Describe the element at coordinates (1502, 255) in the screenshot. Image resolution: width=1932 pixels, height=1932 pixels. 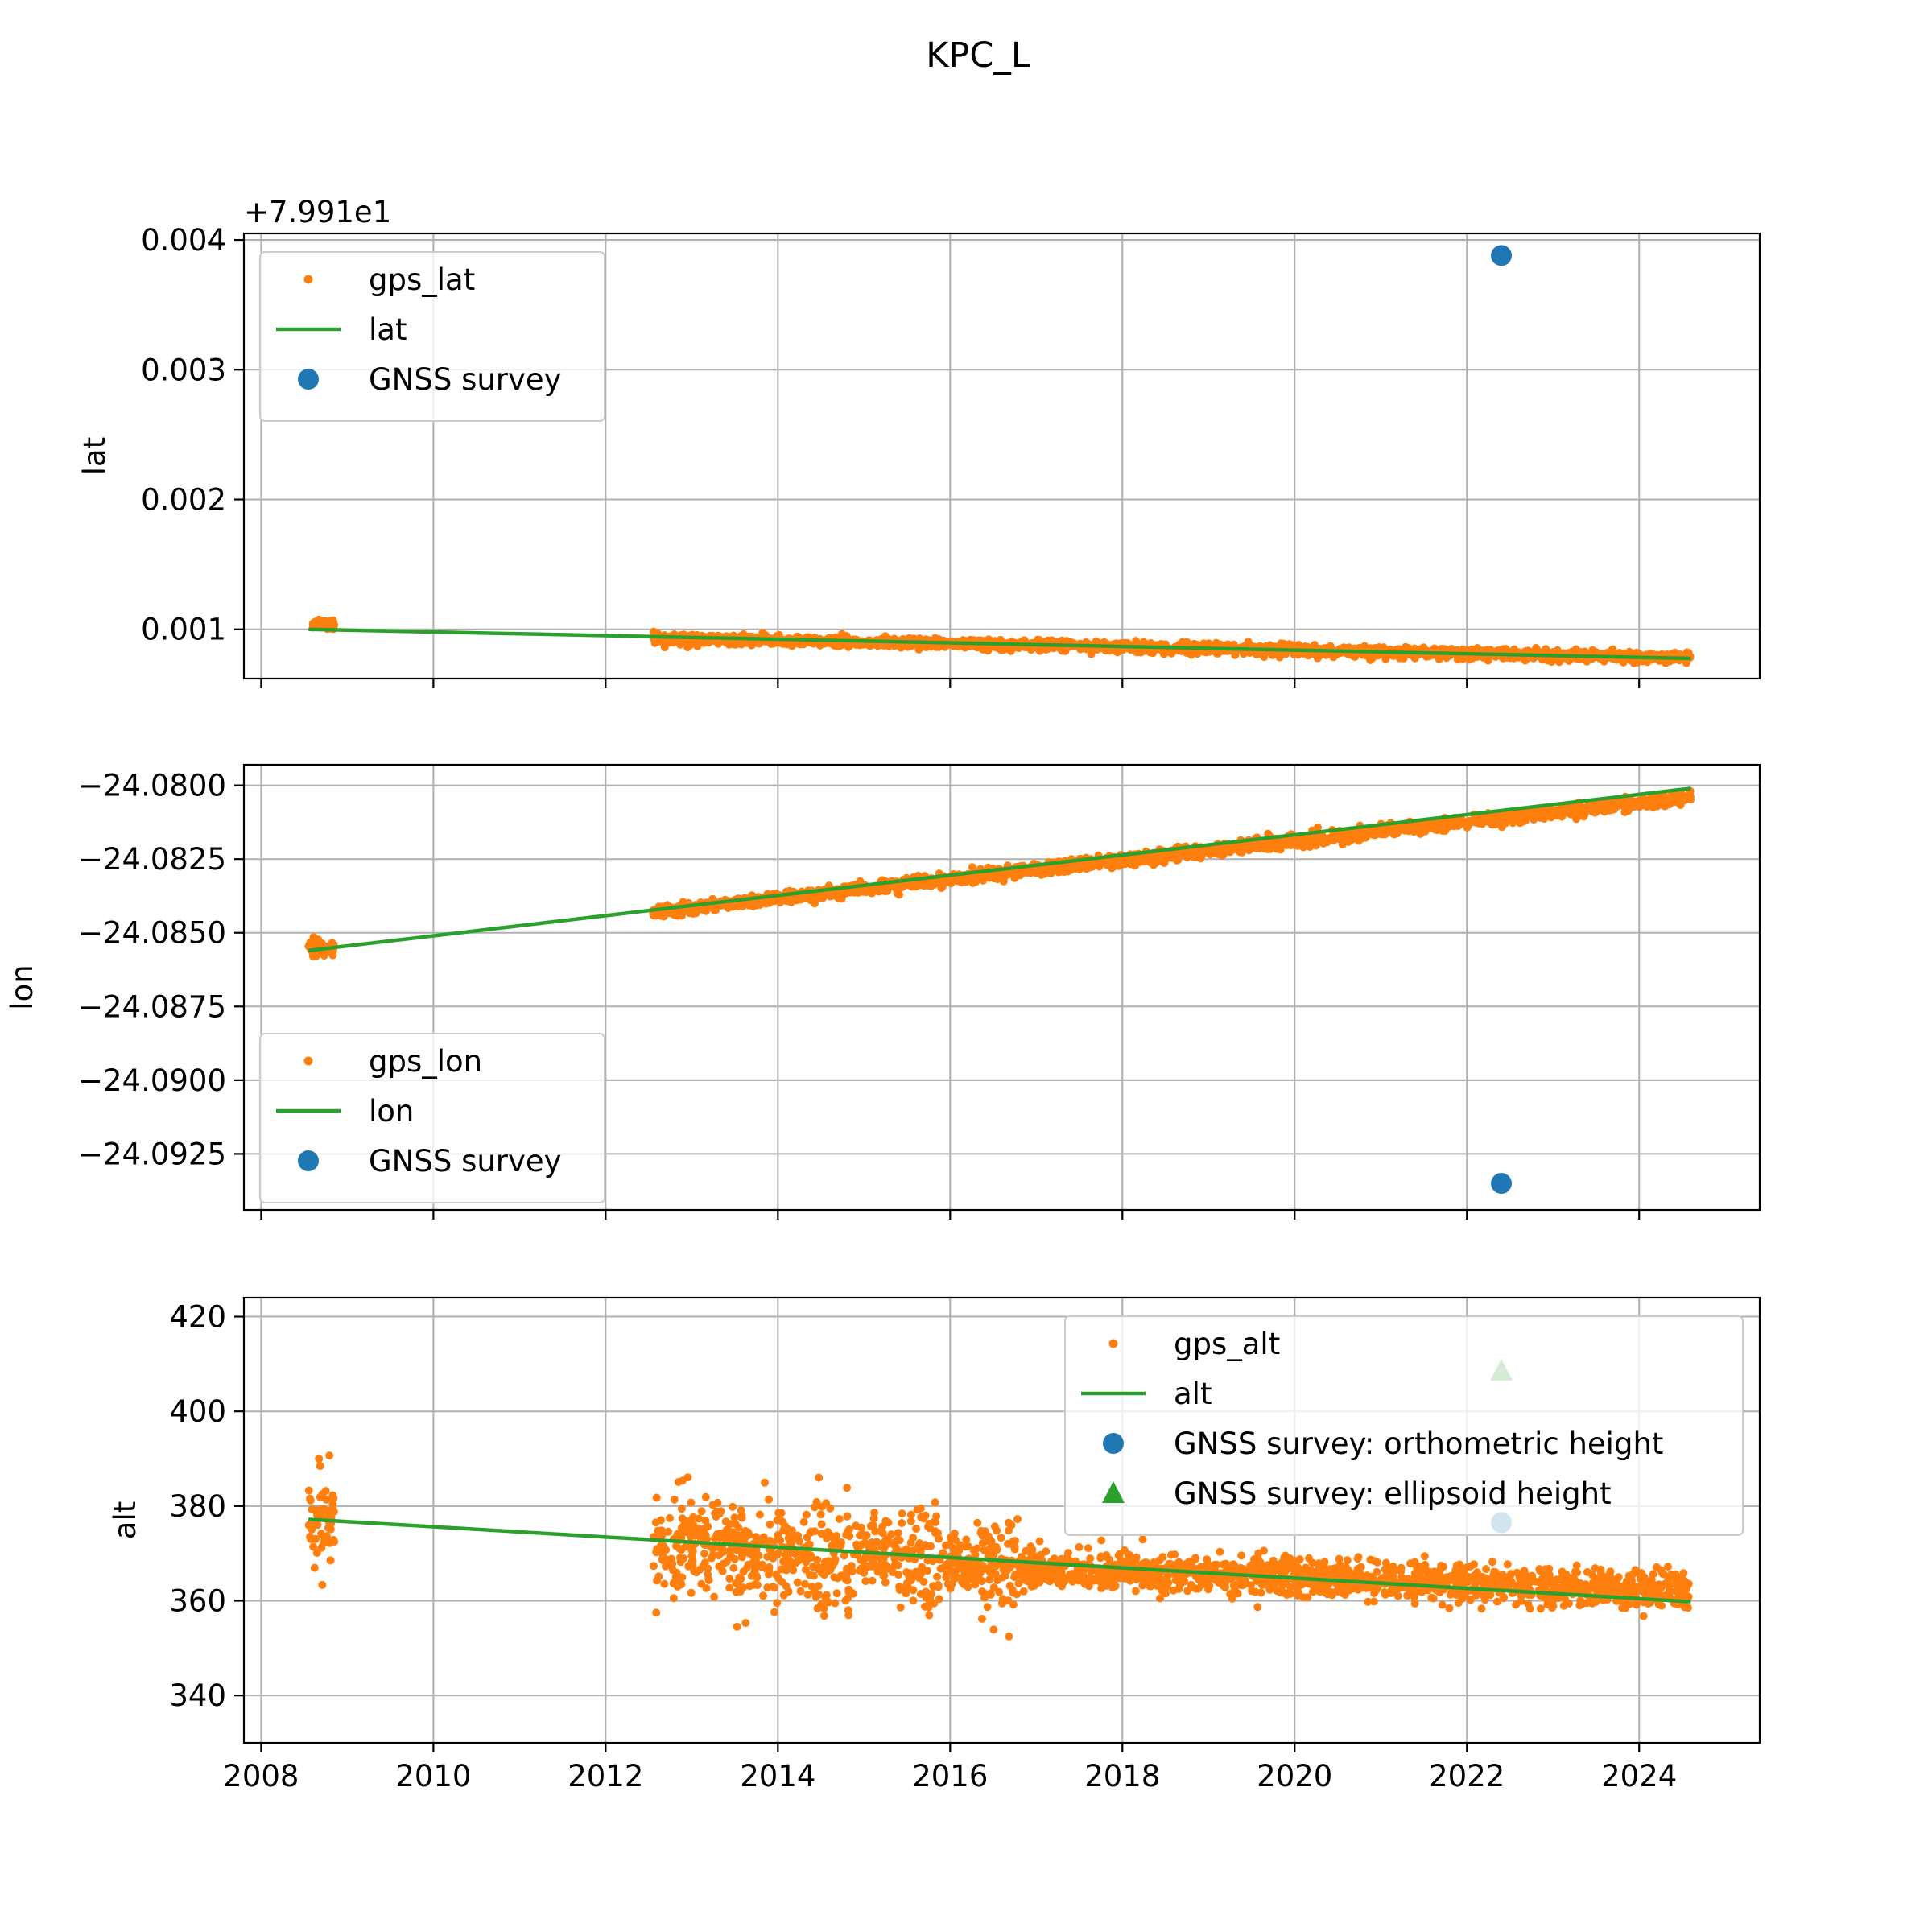
I see `survey-marker` at that location.